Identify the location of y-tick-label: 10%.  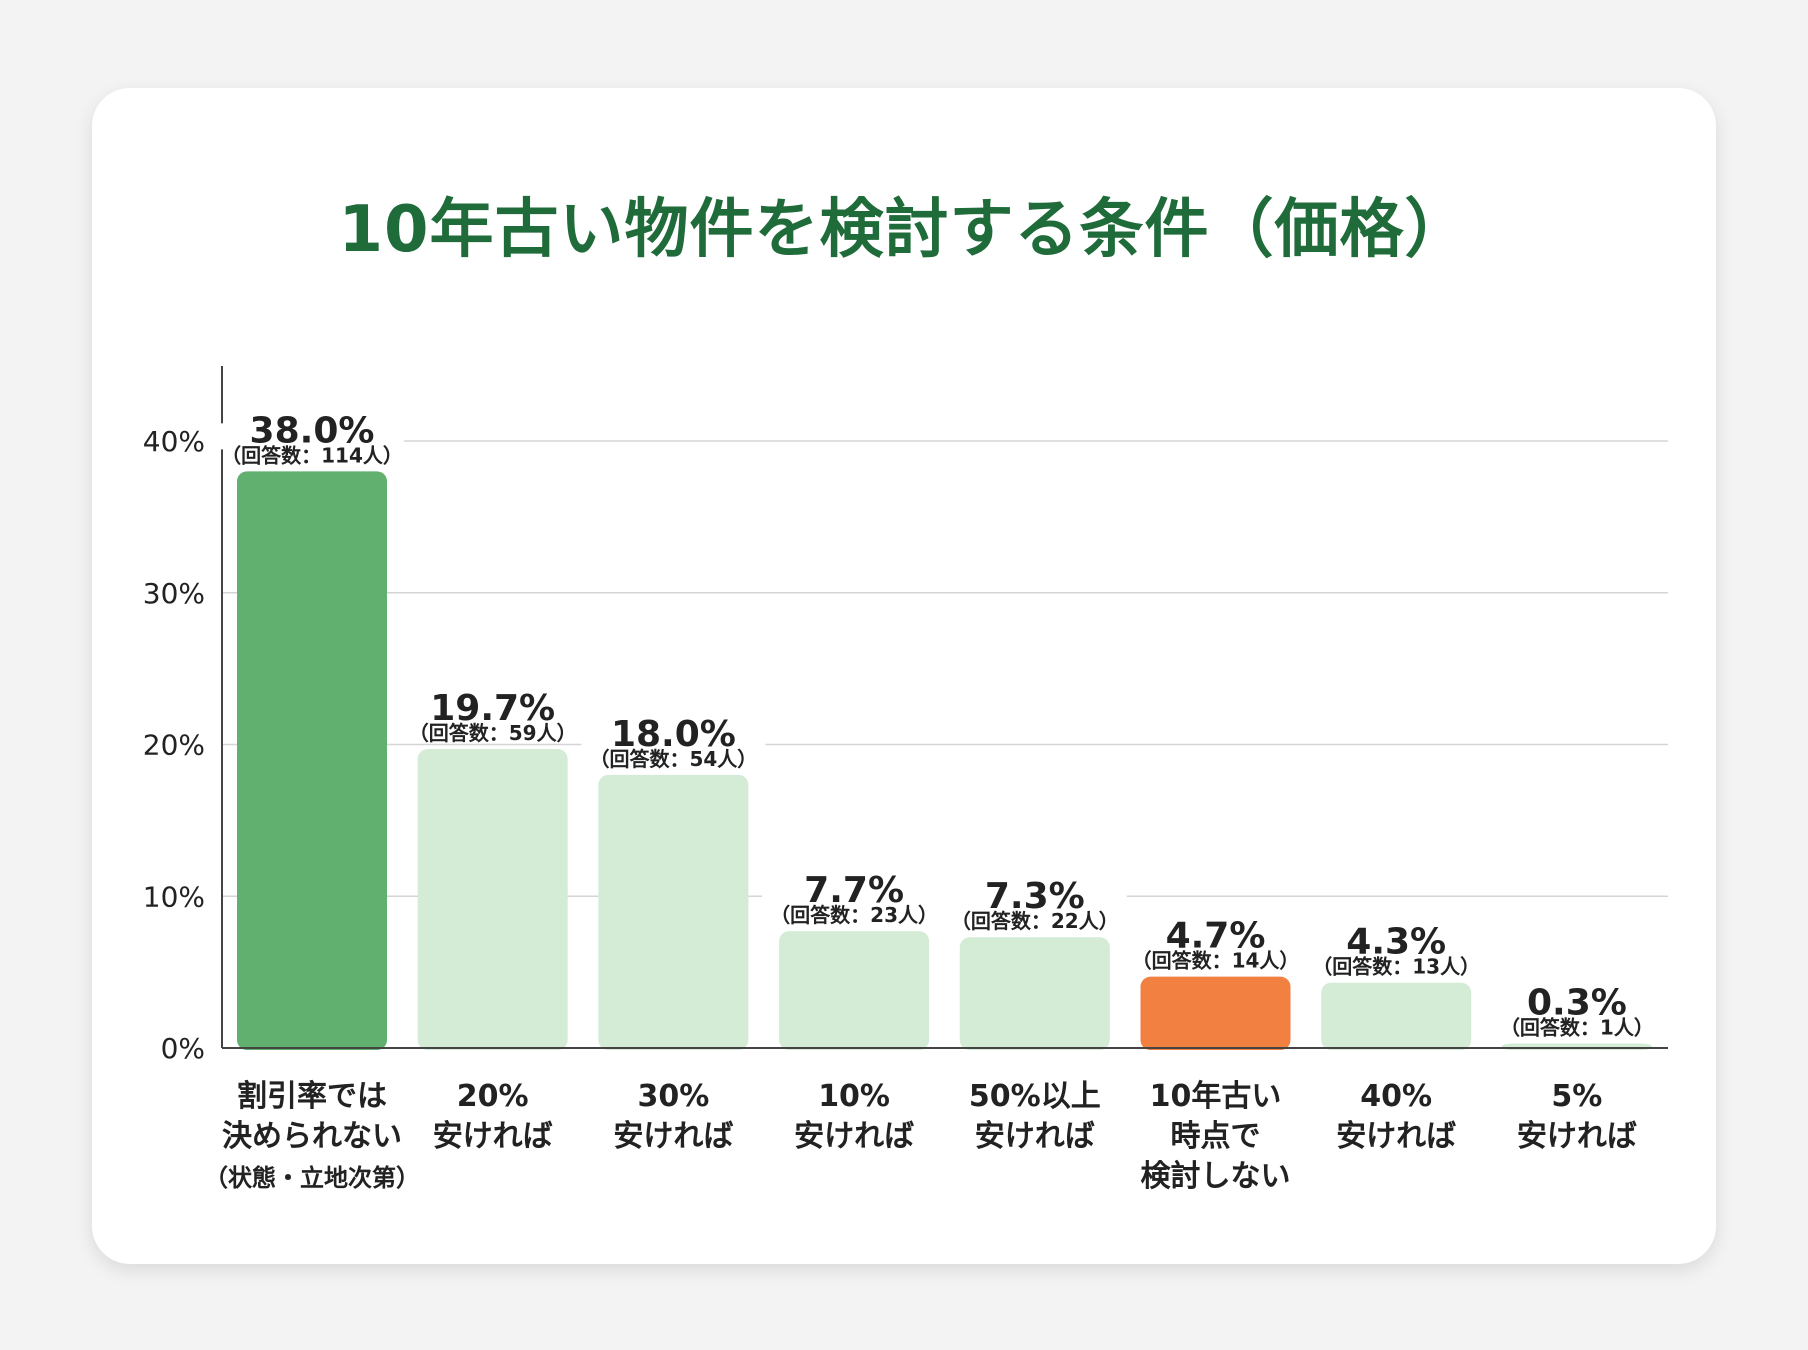
(174, 896).